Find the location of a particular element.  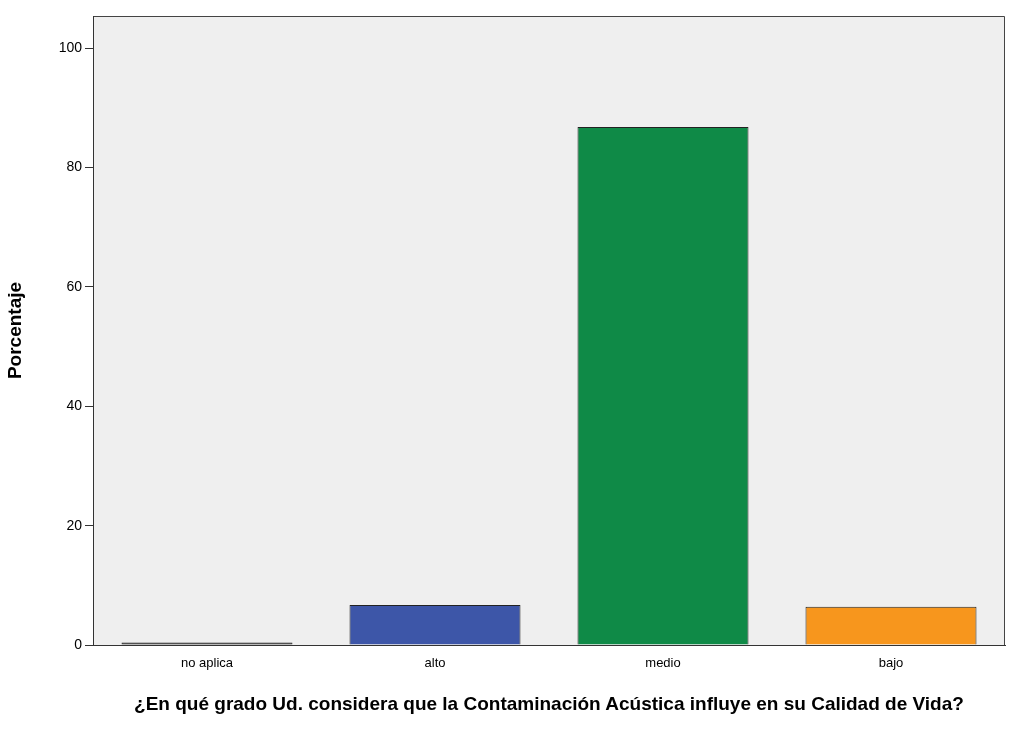

y-tick-label: 100 is located at coordinates (70, 47).